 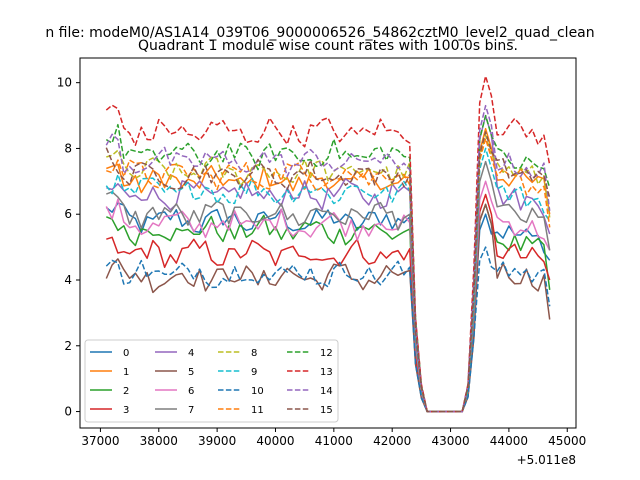 I want to click on x-tick-label: 39000, so click(x=217, y=441).